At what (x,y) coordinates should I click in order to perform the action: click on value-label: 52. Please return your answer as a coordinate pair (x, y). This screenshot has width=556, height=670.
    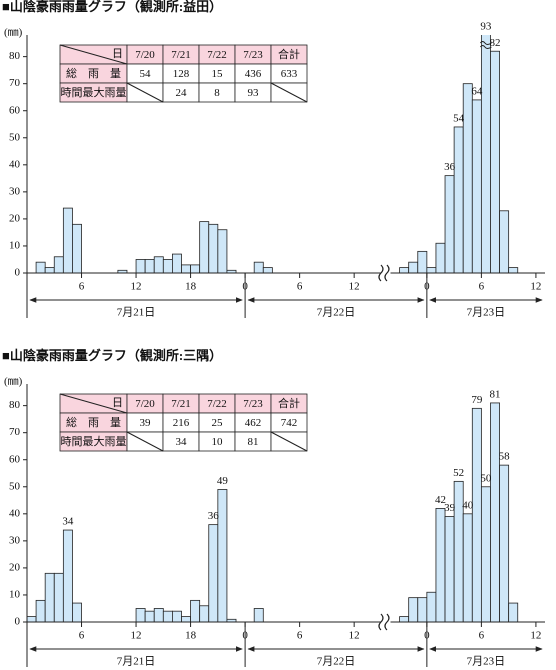
    Looking at the image, I should click on (458, 473).